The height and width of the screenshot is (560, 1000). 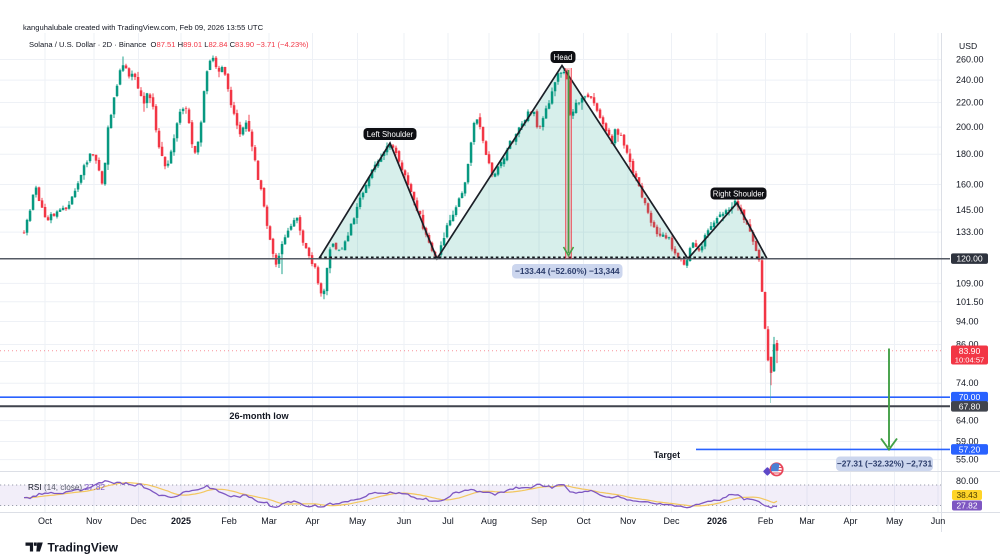 I want to click on svg-text: 38.43, so click(x=967, y=495).